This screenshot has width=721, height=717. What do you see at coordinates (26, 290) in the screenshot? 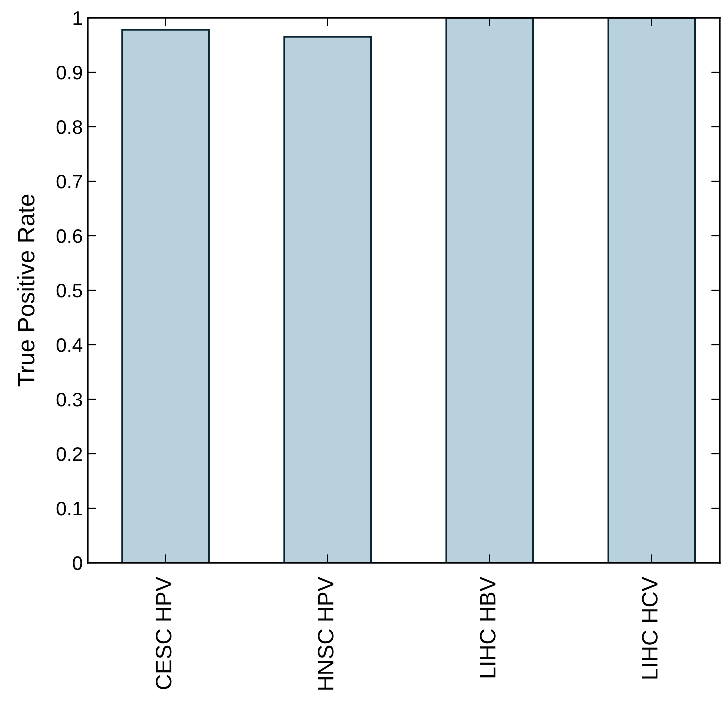
I see `y-axis-title: True Positive Rate` at bounding box center [26, 290].